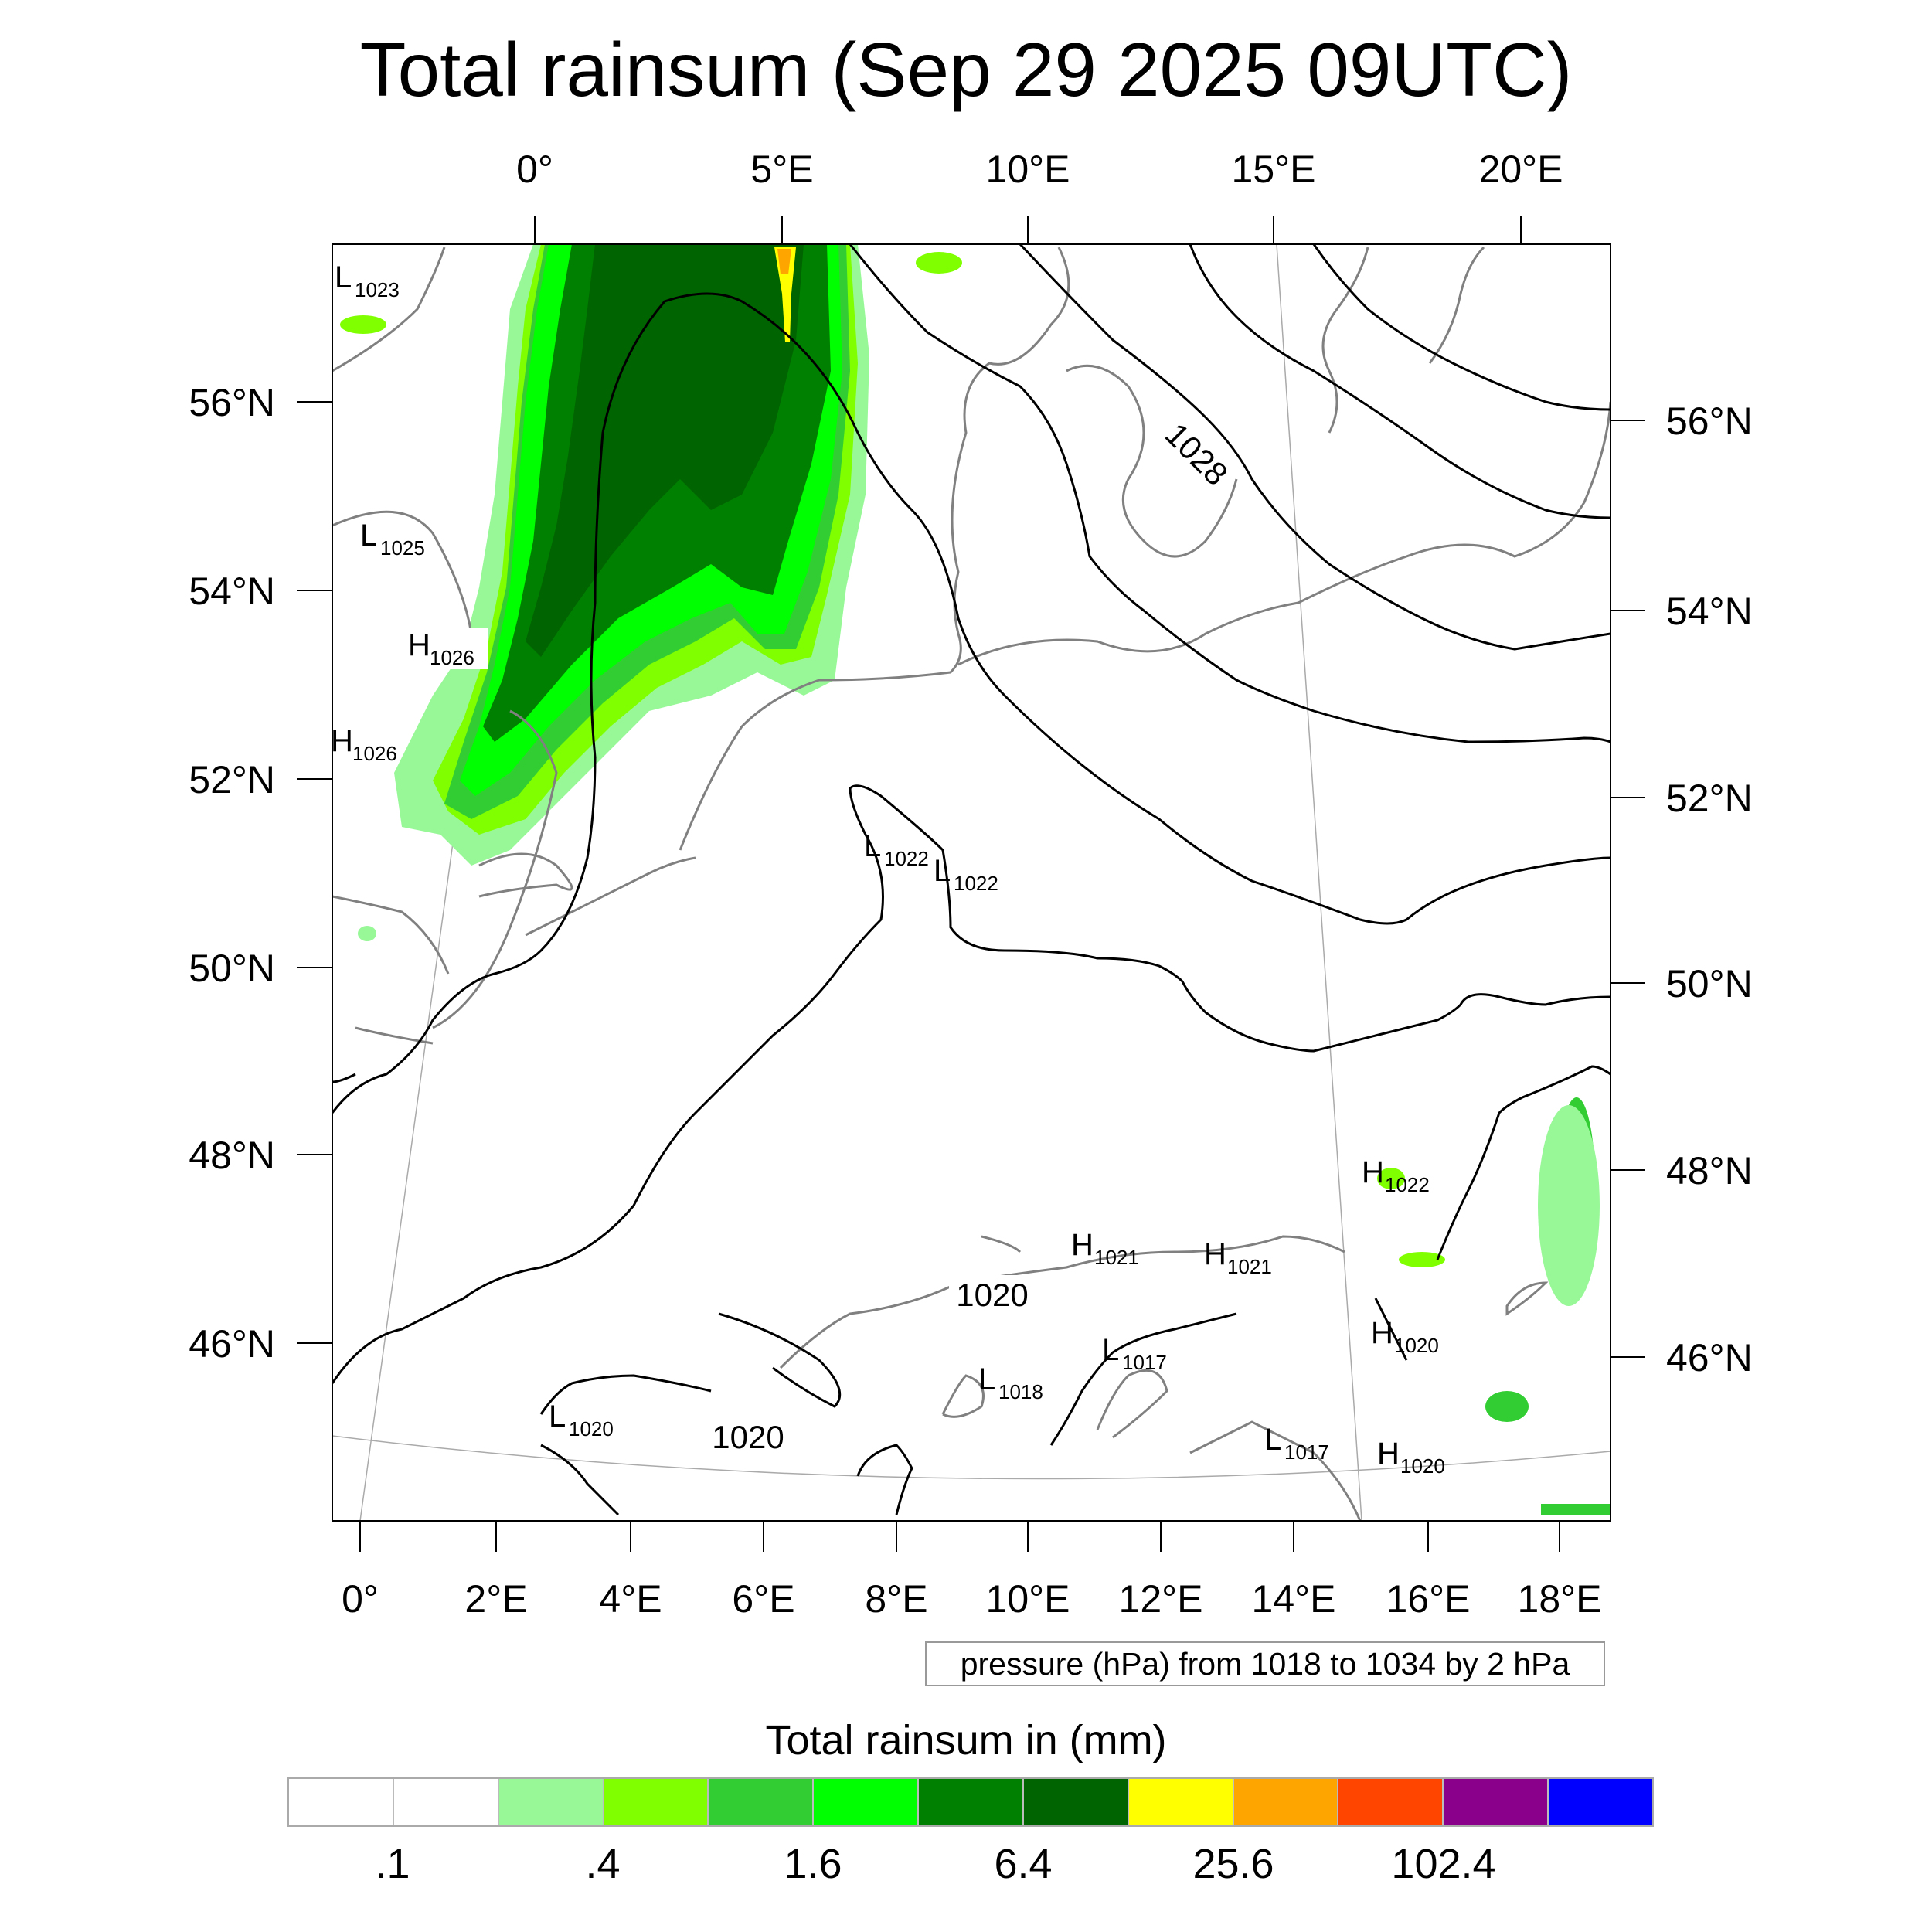 This screenshot has width=1932, height=1932. Describe the element at coordinates (378, 289) in the screenshot. I see `pressure-center-value: 1023` at that location.